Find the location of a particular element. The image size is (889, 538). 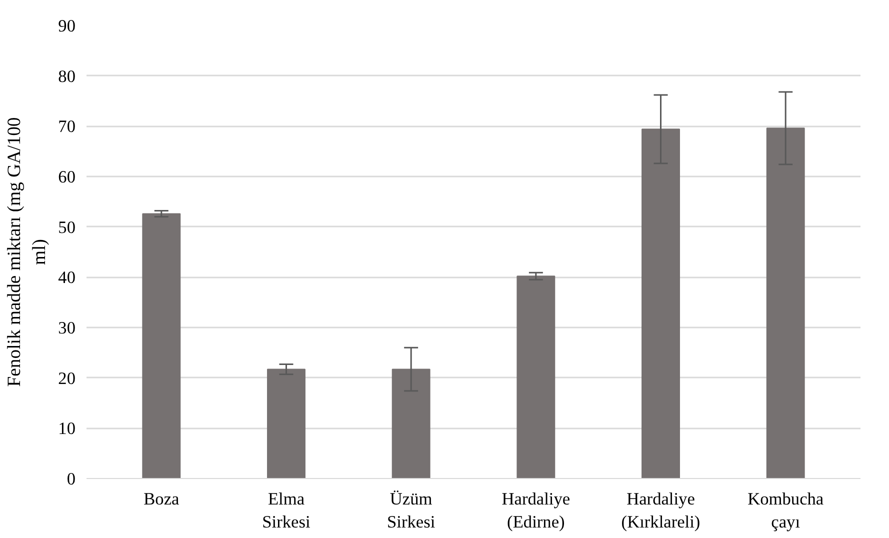

x-tick-label: Hardaliye (Kırklareli) is located at coordinates (660, 511).